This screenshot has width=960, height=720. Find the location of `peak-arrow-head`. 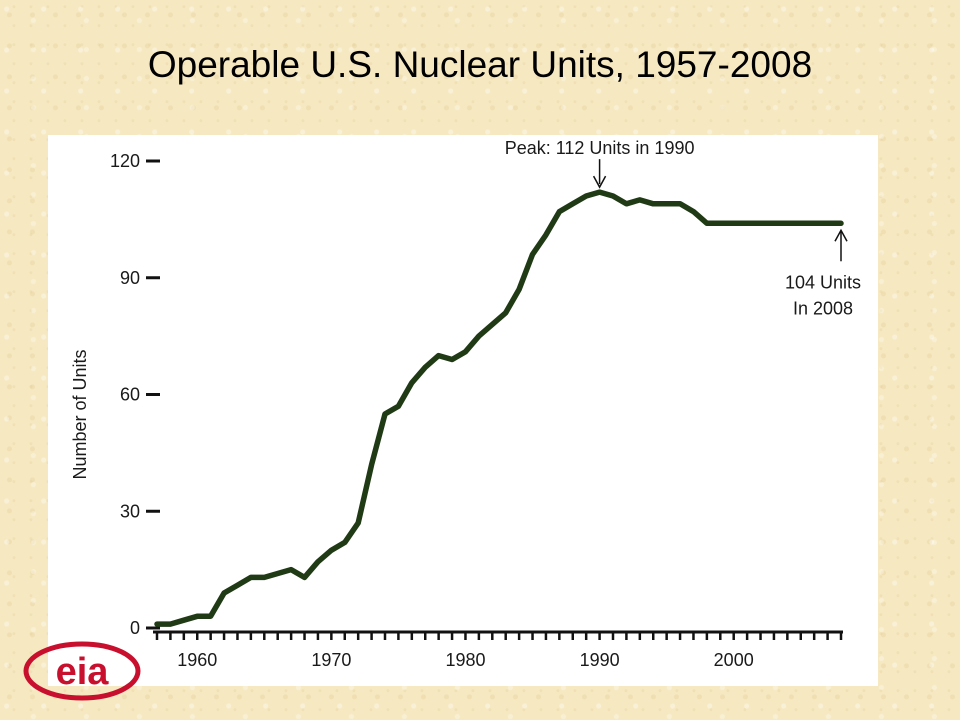

peak-arrow-head is located at coordinates (599, 182).